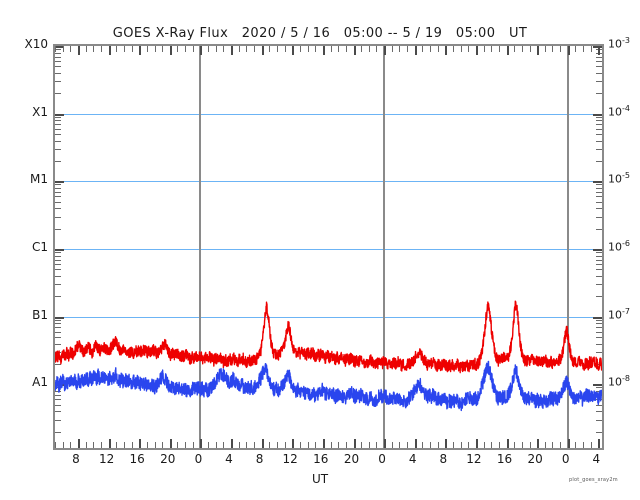  Describe the element at coordinates (24, 243) in the screenshot. I see `y-axis-left-labels: X10 X1 M1 C1 B1 A1` at that location.